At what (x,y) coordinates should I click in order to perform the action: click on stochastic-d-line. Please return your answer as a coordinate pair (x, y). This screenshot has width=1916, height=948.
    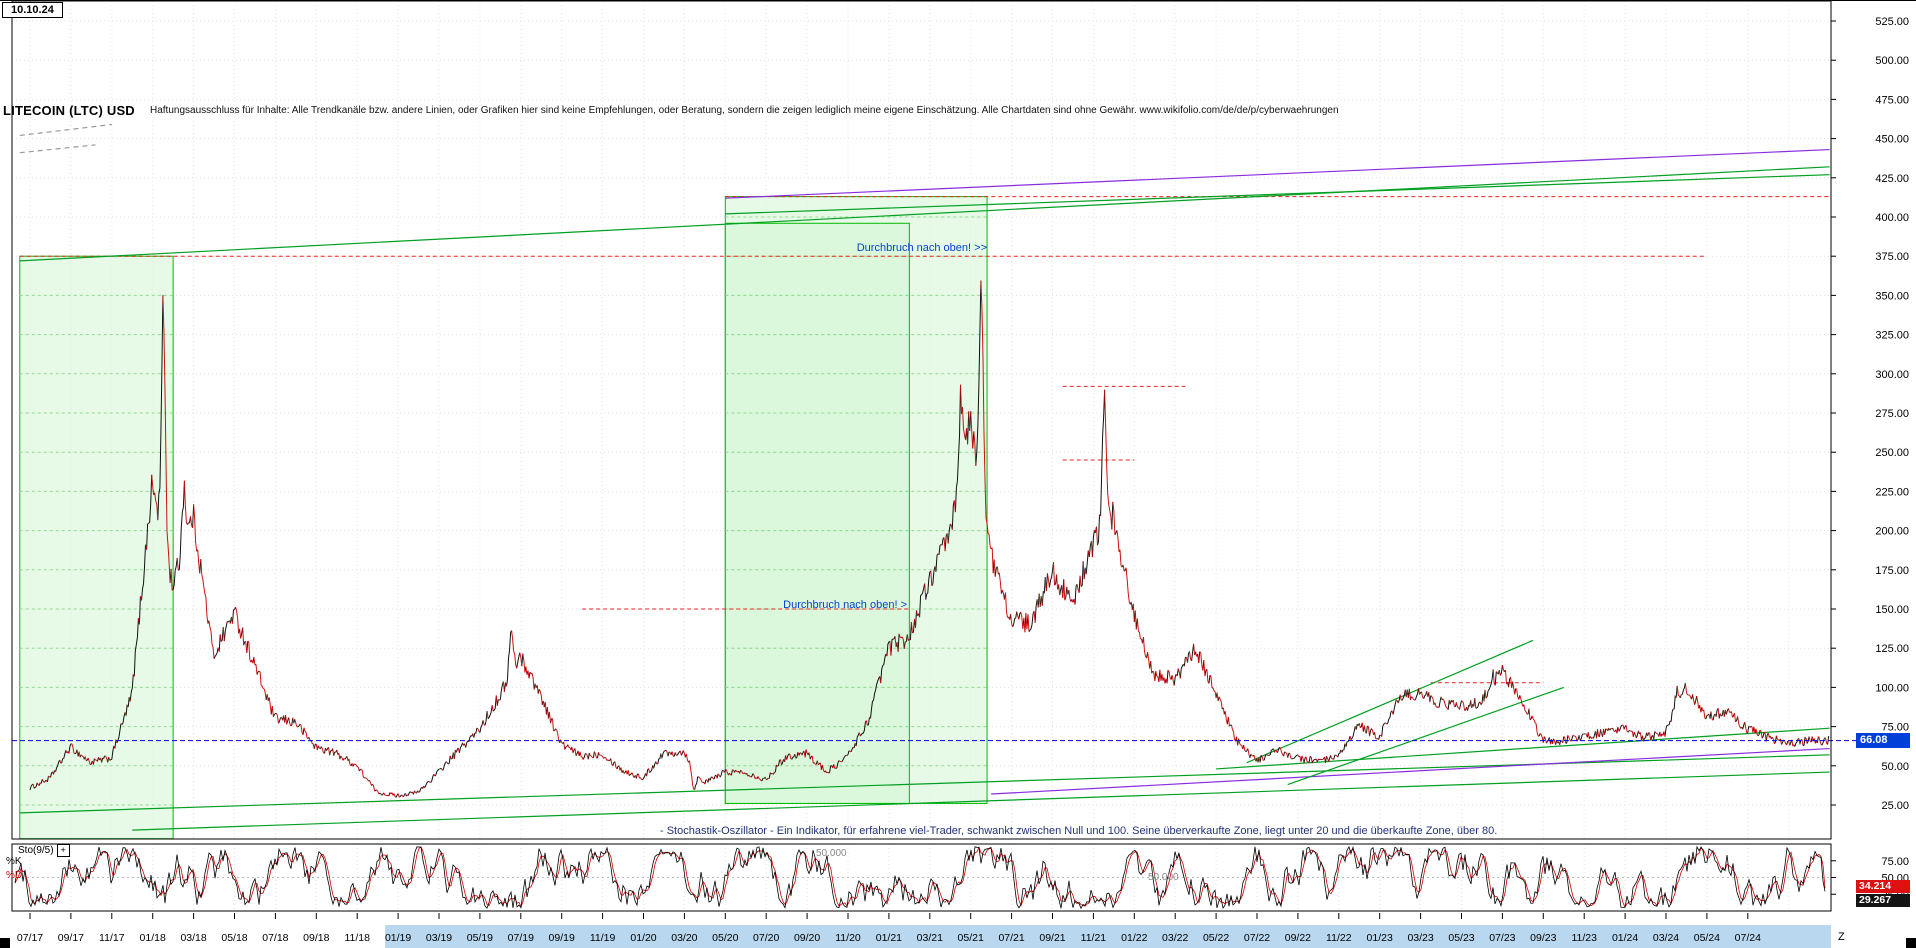
    Looking at the image, I should click on (920, 877).